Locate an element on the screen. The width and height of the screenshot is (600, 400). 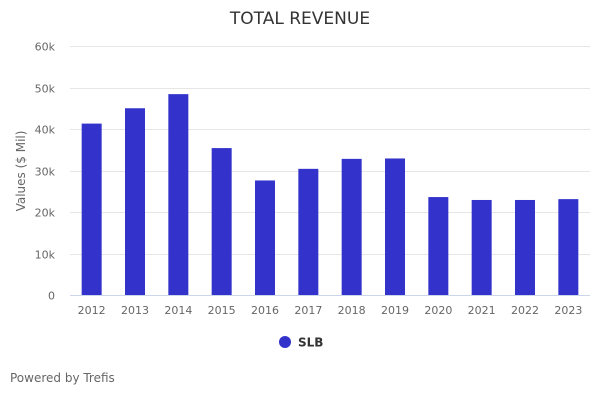
bar-2013 is located at coordinates (135, 201).